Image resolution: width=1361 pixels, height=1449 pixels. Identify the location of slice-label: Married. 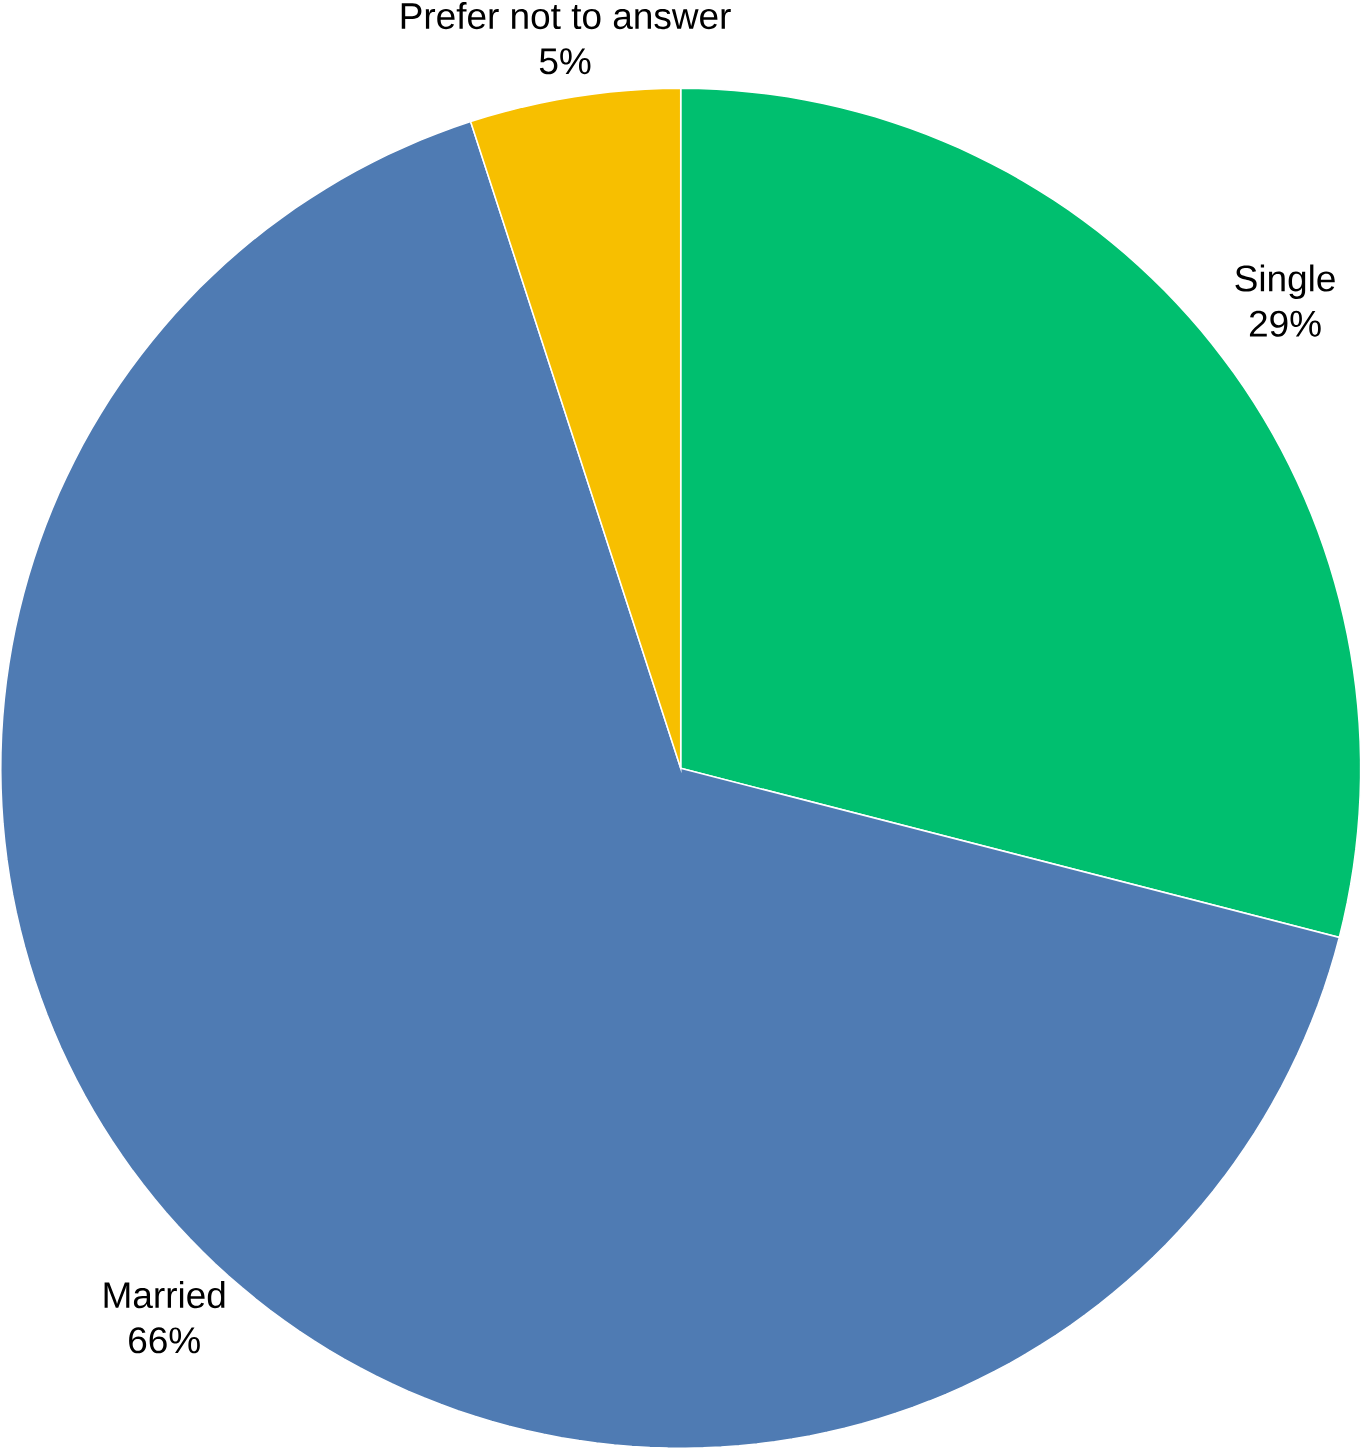
(164, 1295).